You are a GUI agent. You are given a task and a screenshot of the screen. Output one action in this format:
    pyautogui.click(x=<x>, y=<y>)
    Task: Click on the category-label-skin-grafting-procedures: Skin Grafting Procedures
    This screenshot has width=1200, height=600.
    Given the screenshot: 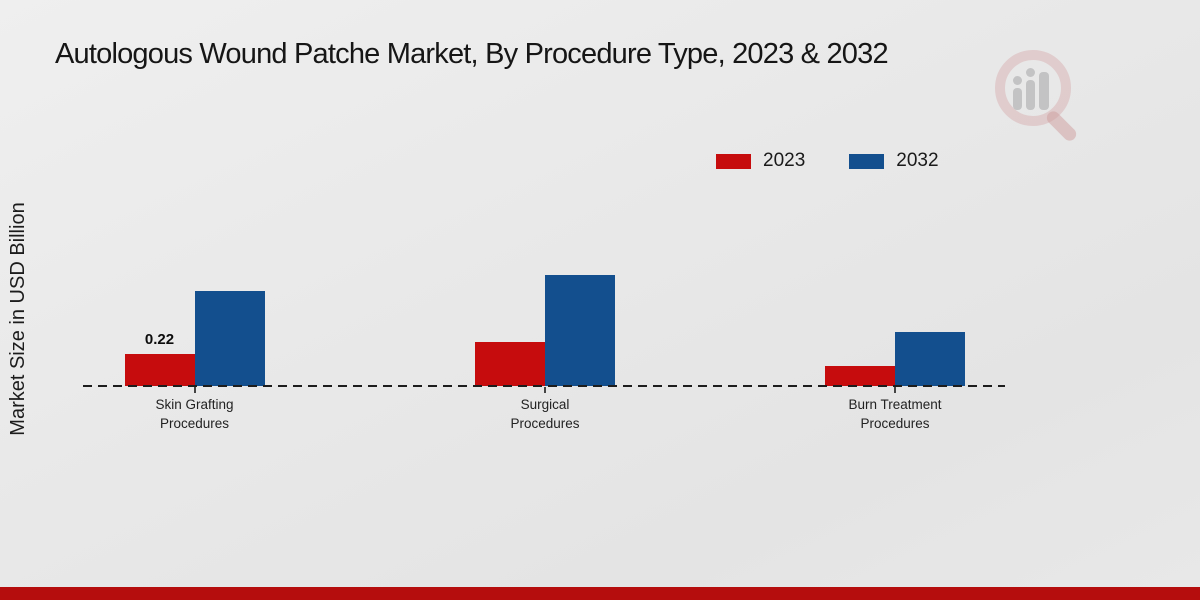 What is the action you would take?
    pyautogui.click(x=194, y=414)
    